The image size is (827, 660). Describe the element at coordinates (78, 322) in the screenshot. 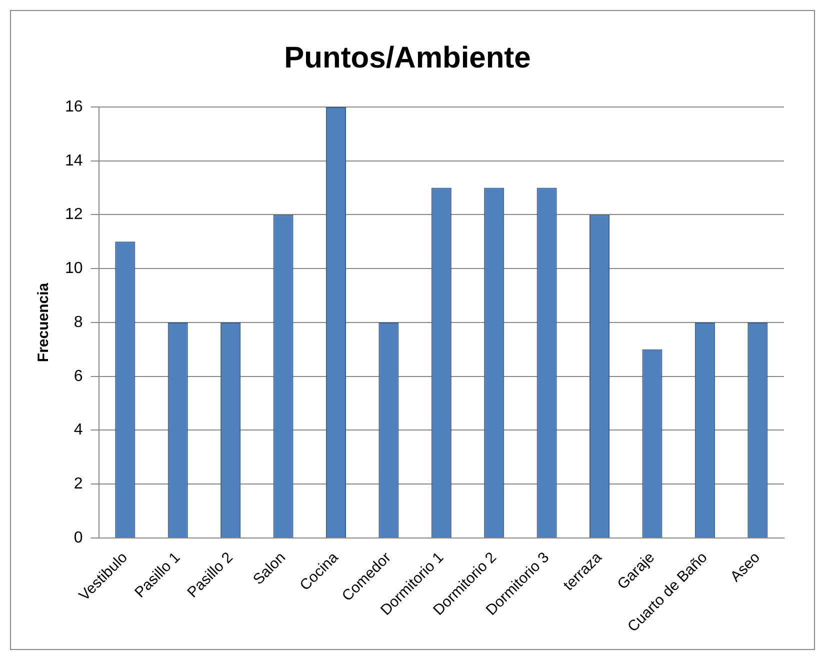

I see `y-tick-label: 8` at that location.